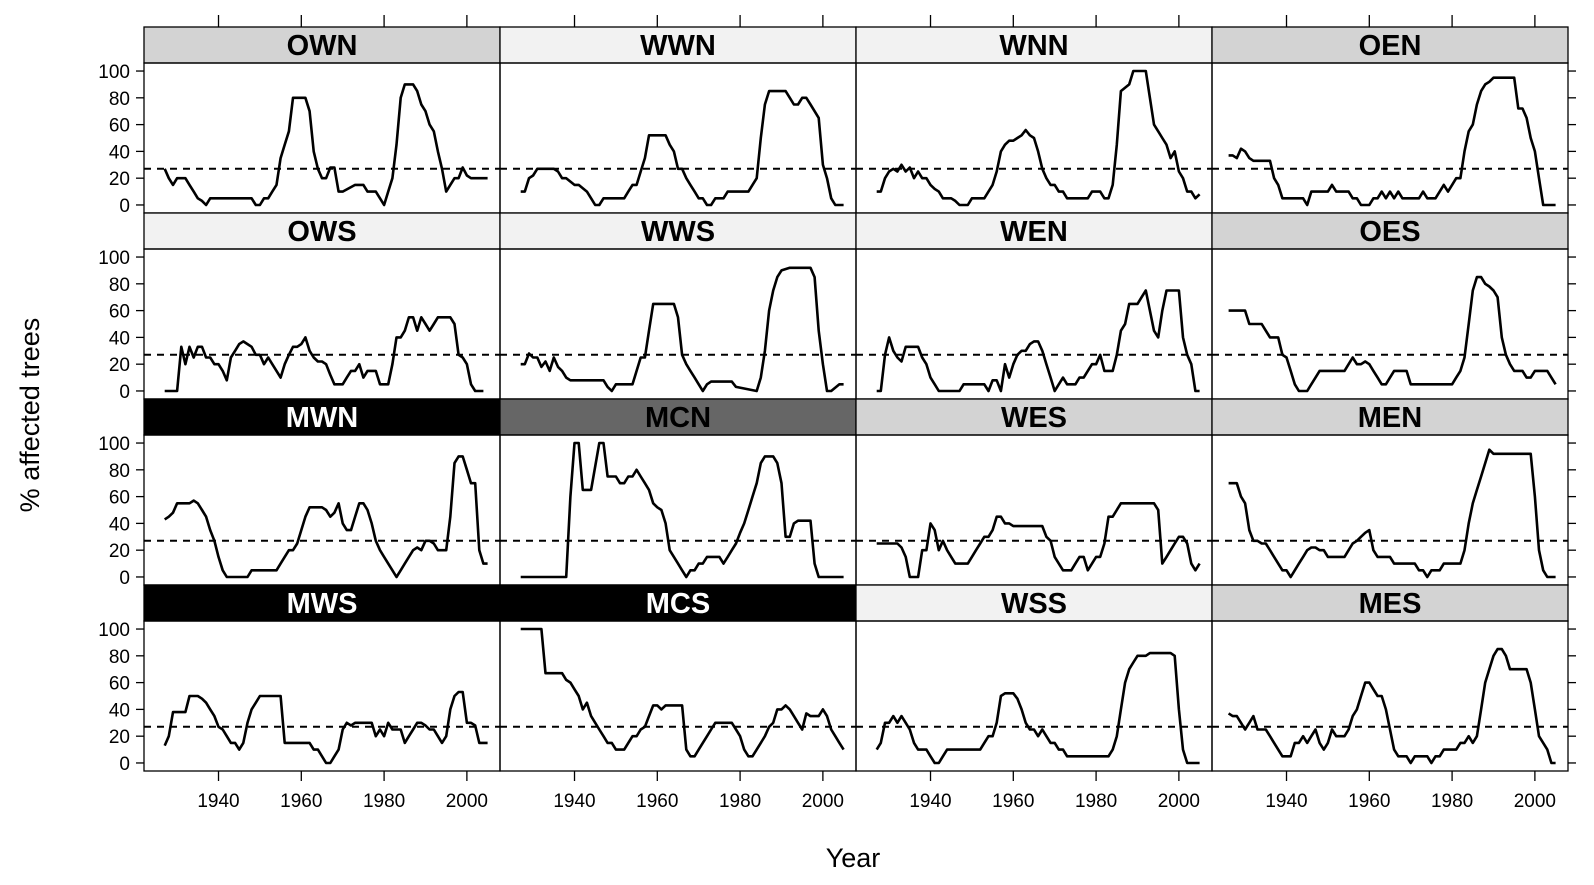 The width and height of the screenshot is (1594, 885). I want to click on panel-oes: OES, so click(1390, 306).